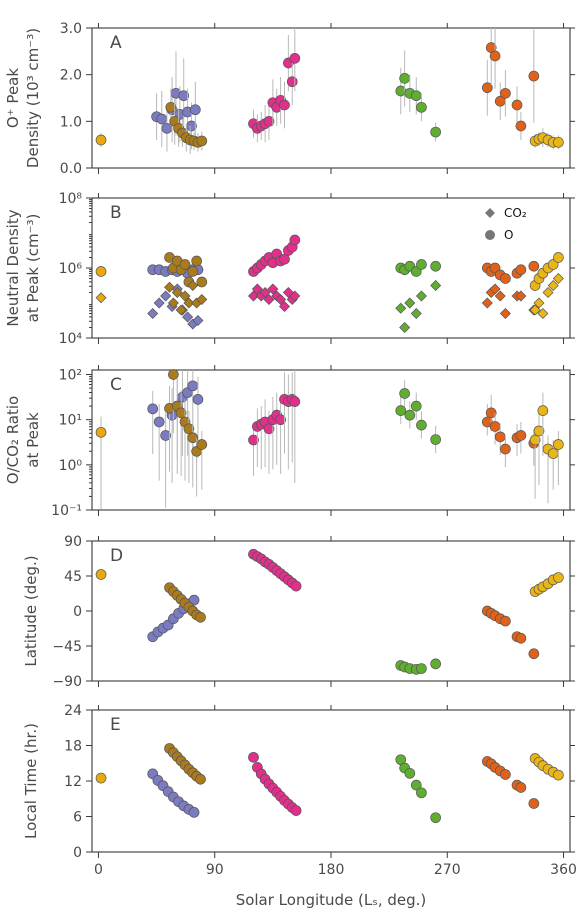 The width and height of the screenshot is (582, 917). Describe the element at coordinates (71, 339) in the screenshot. I see `y-tick-label: 10⁴` at that location.